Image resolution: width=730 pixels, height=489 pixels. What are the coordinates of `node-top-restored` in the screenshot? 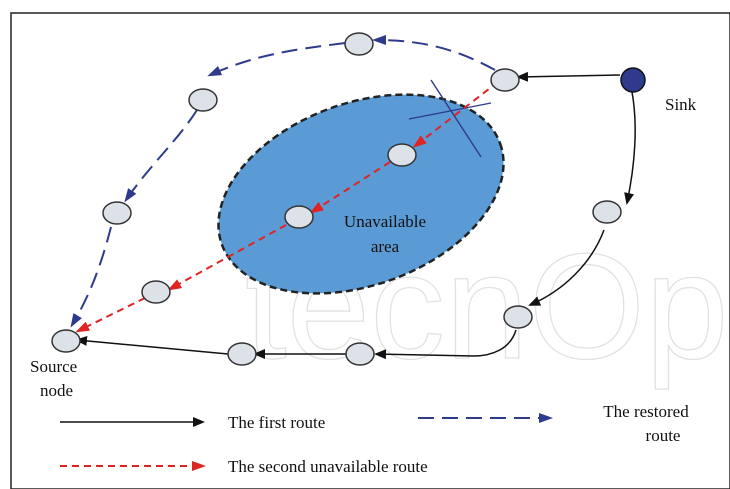 It's located at (359, 44).